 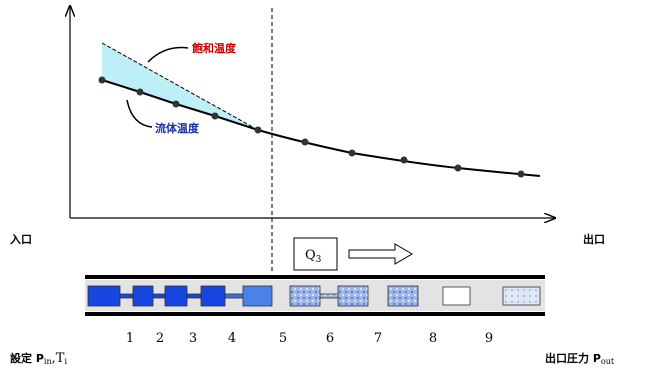 I want to click on segment-number: 1, so click(x=130, y=338).